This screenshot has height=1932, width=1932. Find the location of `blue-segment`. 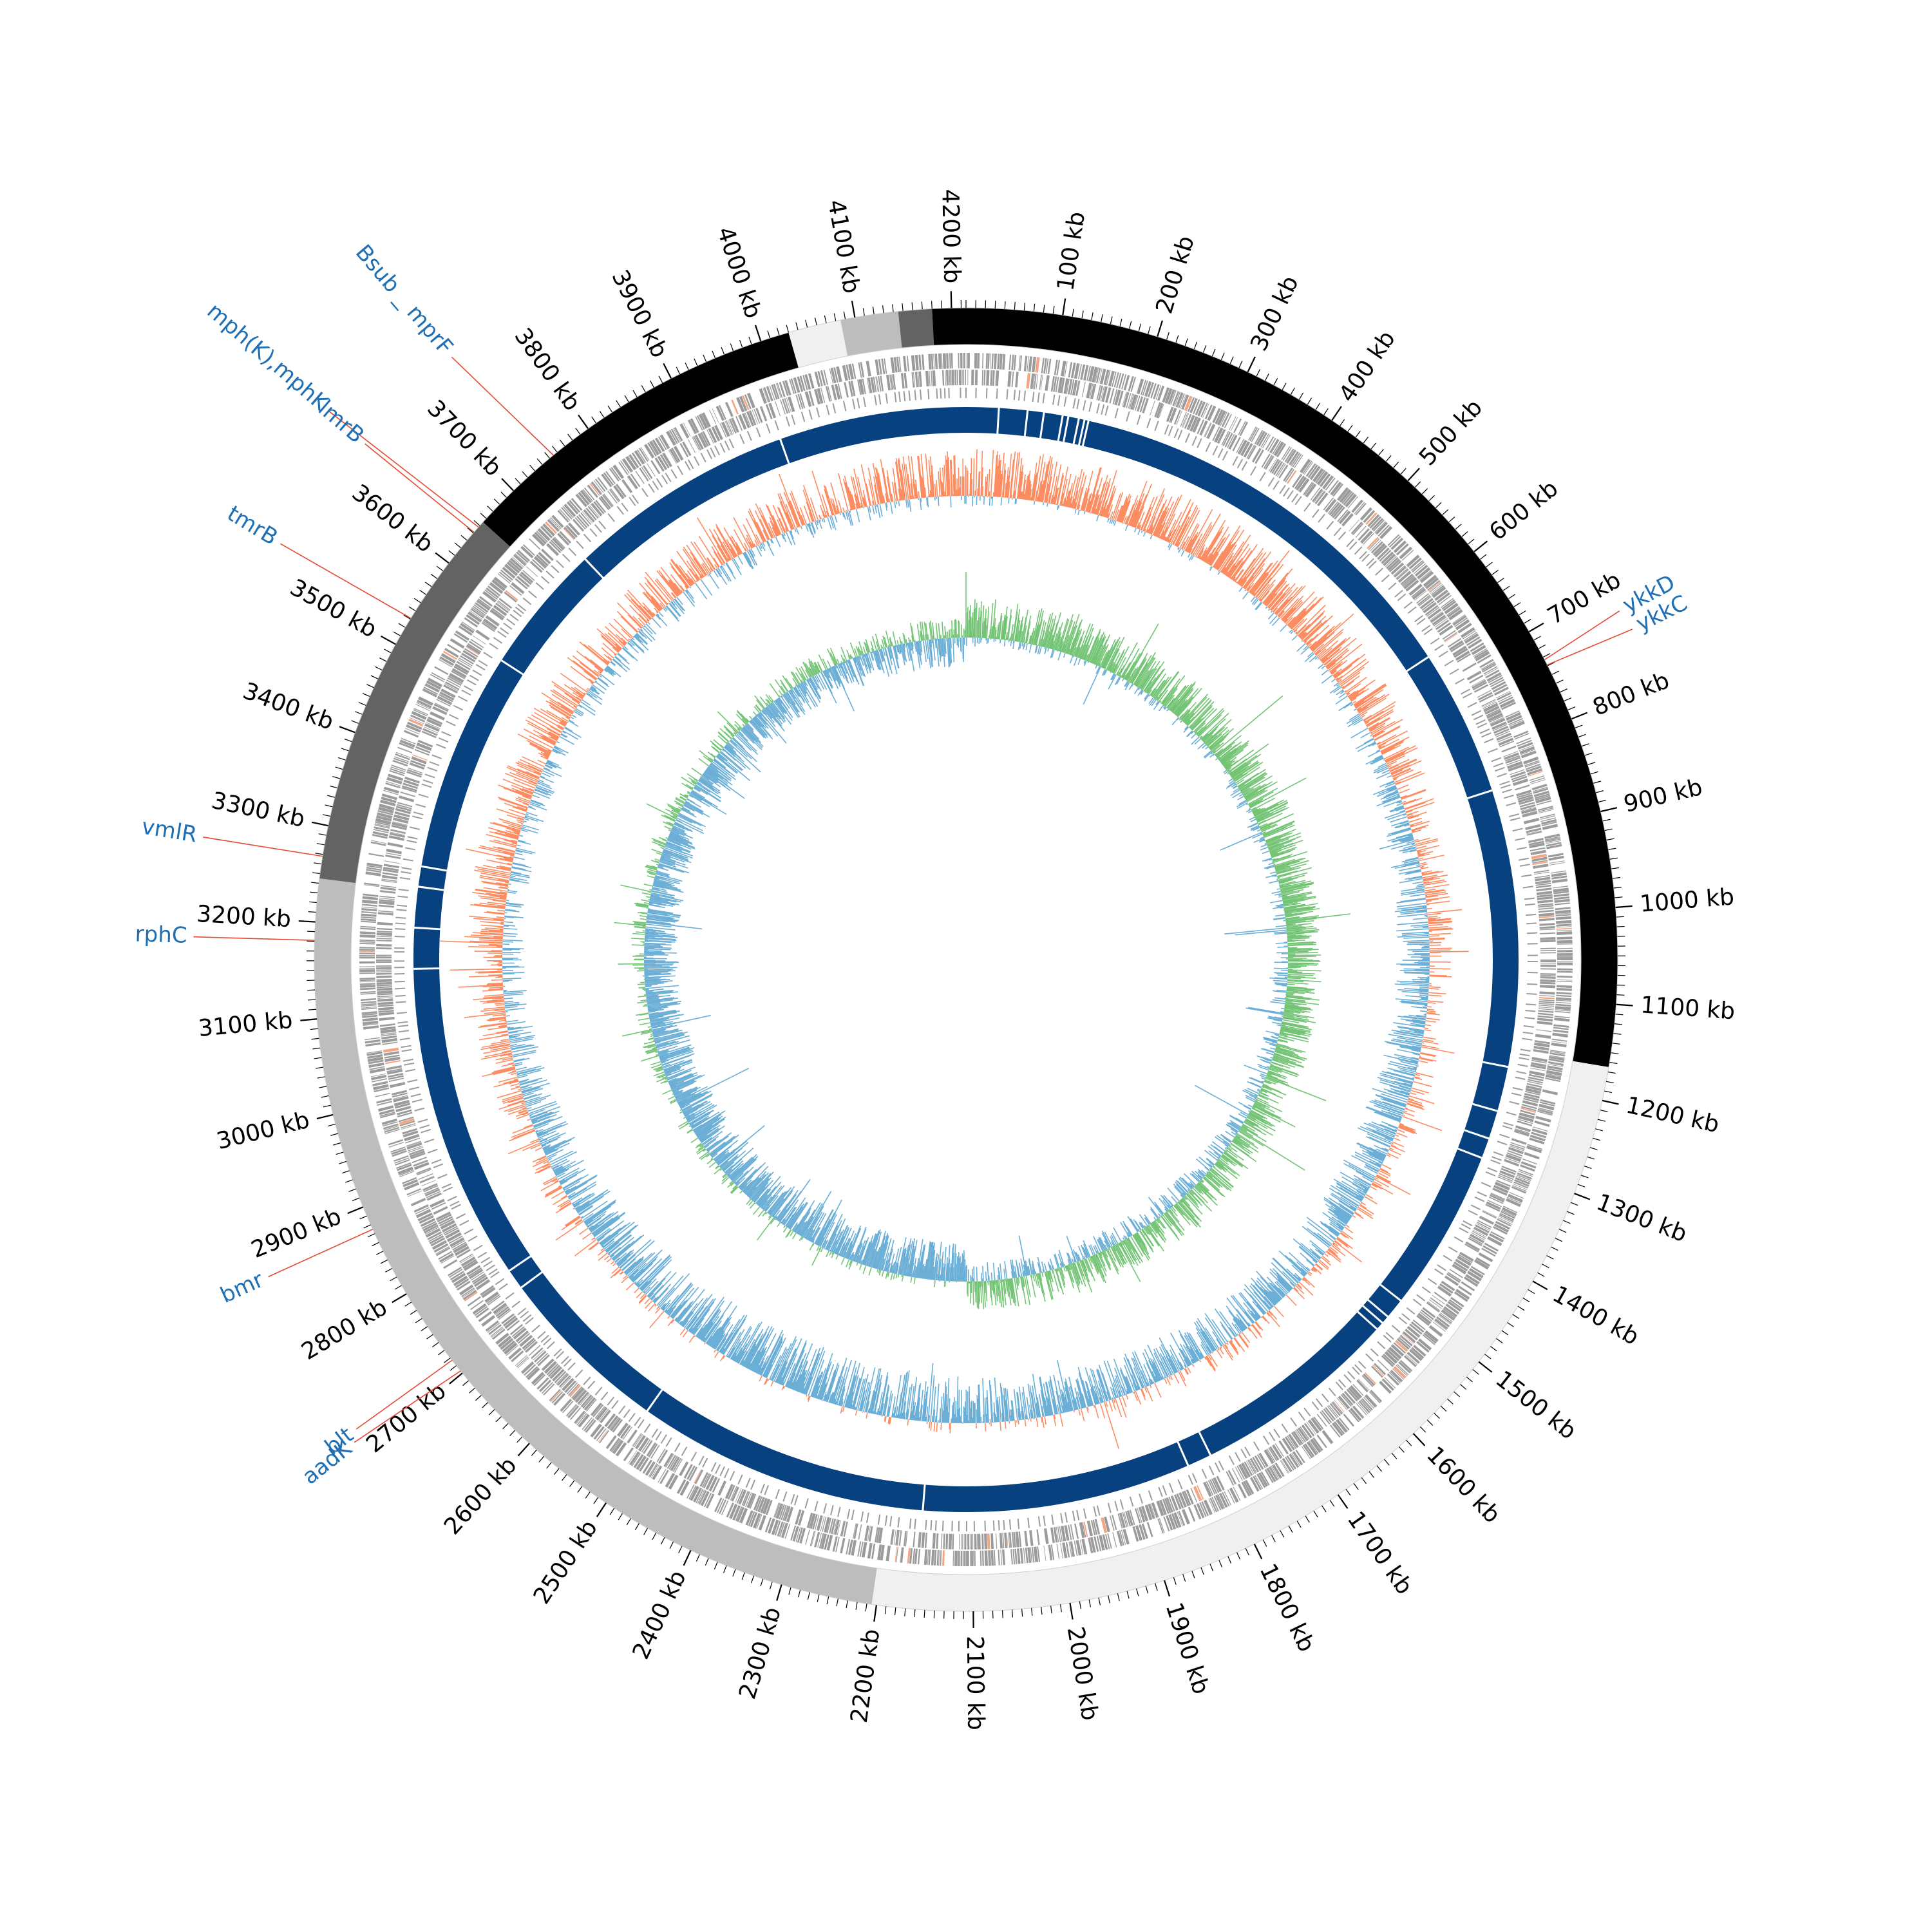

blue-segment is located at coordinates (1473, 1144).